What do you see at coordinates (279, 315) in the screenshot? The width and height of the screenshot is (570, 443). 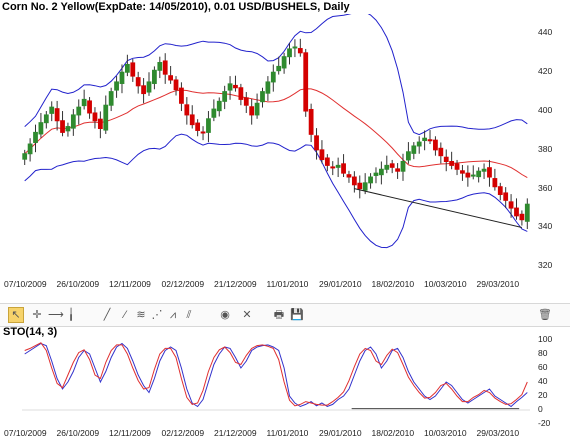 I see `print-icon: 🖶` at bounding box center [279, 315].